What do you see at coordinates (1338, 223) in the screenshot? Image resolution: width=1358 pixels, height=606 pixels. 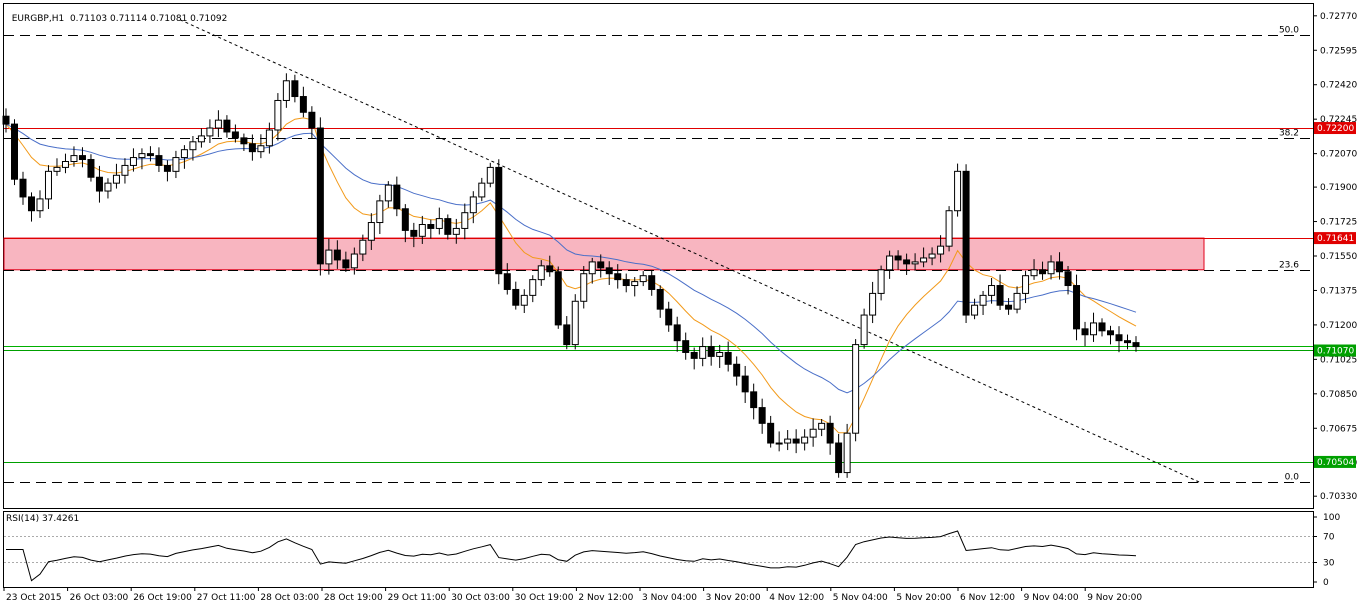 I see `y-tick-label: 0.71725` at bounding box center [1338, 223].